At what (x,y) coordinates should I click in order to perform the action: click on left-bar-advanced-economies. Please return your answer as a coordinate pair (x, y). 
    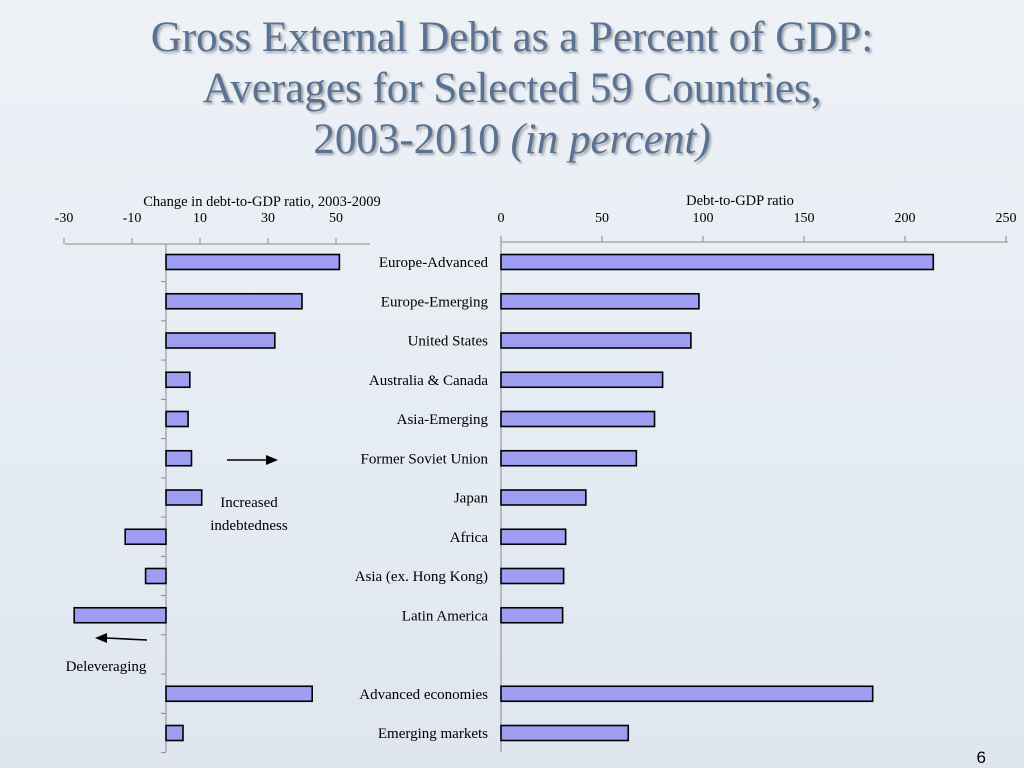
    Looking at the image, I should click on (239, 694).